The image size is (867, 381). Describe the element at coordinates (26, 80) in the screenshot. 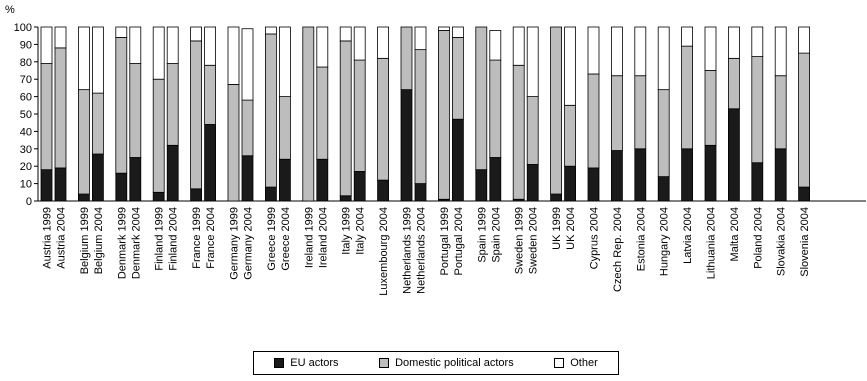

I see `y-tick-label: 70` at that location.